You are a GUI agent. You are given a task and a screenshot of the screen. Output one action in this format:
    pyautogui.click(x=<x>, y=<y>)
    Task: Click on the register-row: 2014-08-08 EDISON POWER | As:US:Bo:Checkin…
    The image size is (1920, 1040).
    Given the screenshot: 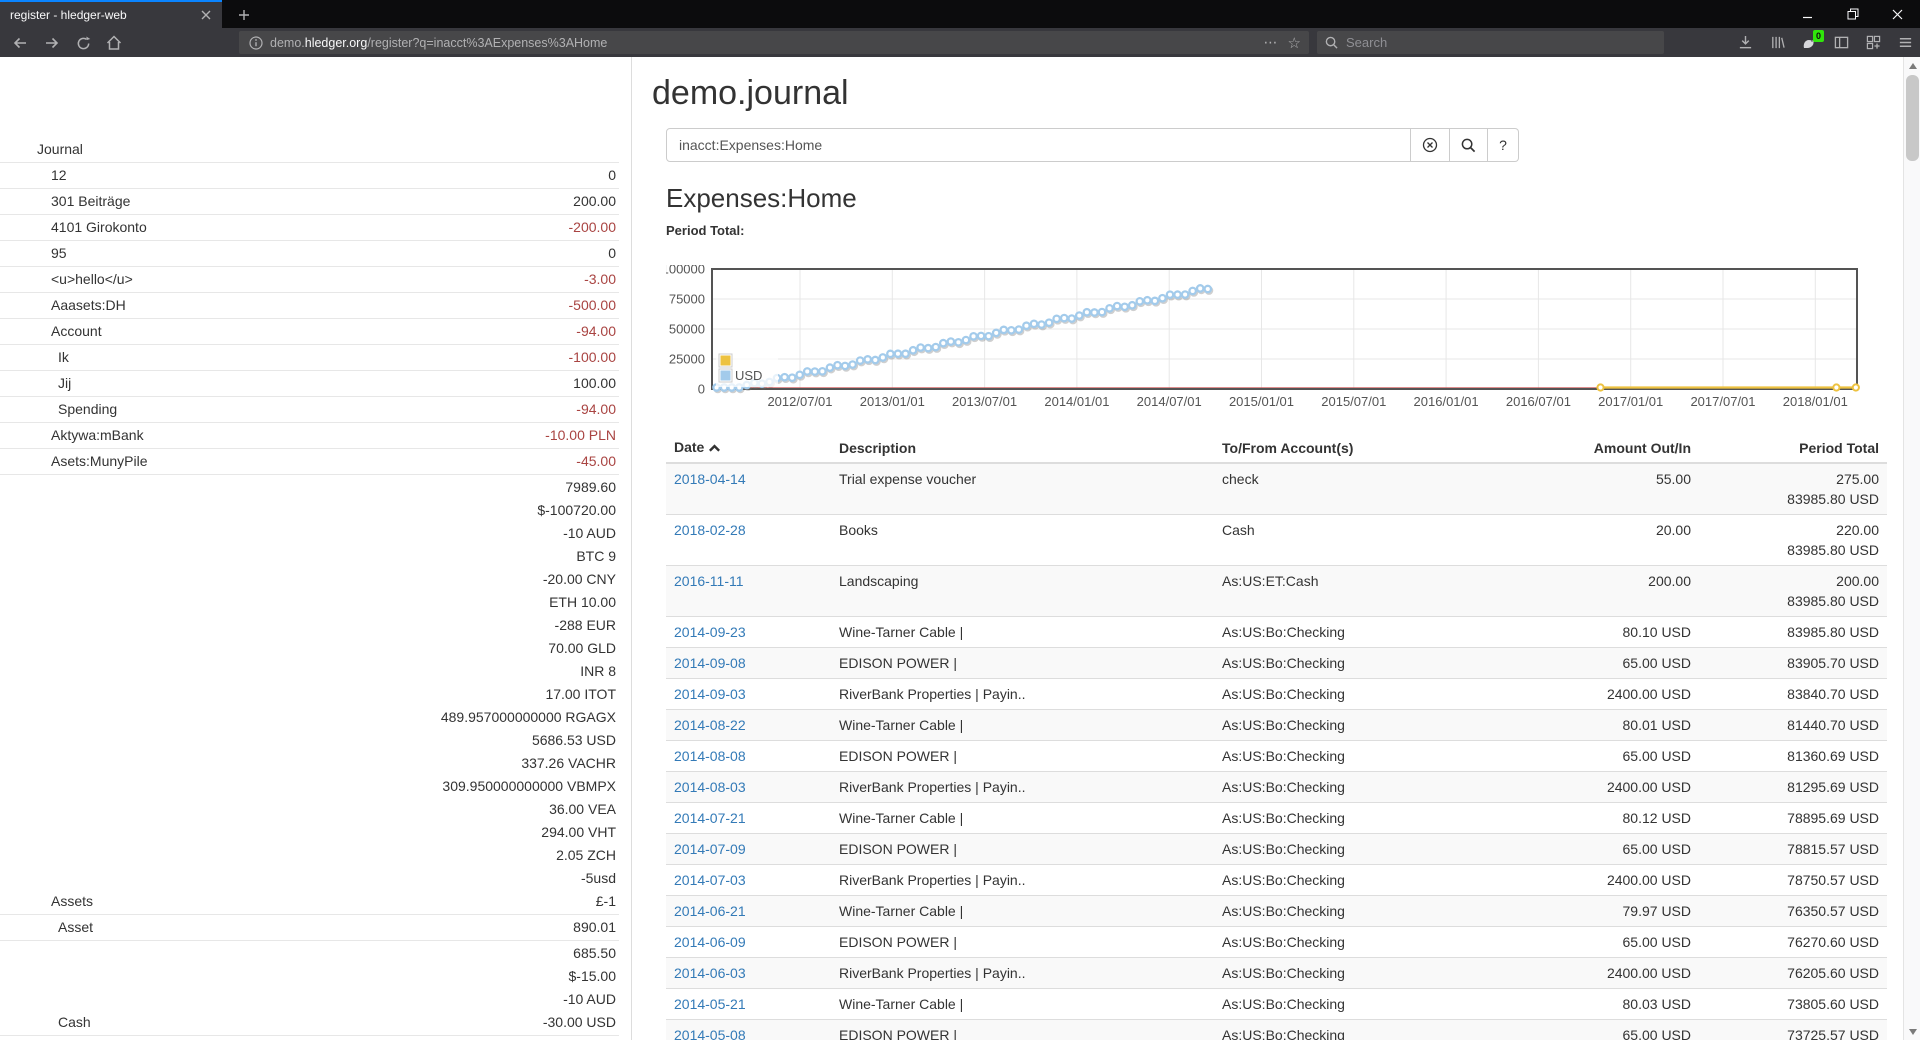 What is the action you would take?
    pyautogui.click(x=1276, y=756)
    